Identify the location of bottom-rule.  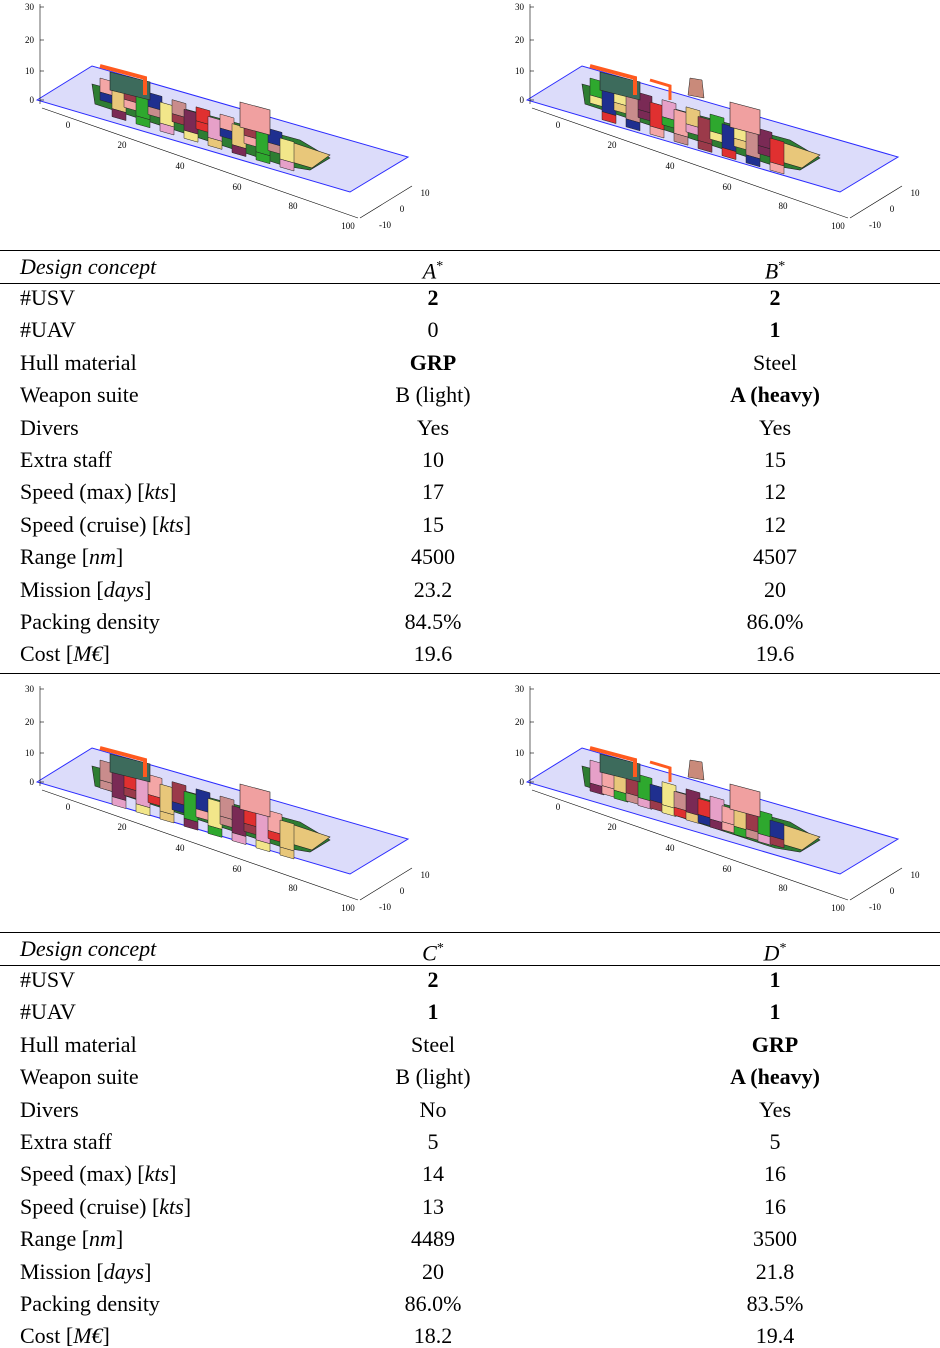
(470, 673).